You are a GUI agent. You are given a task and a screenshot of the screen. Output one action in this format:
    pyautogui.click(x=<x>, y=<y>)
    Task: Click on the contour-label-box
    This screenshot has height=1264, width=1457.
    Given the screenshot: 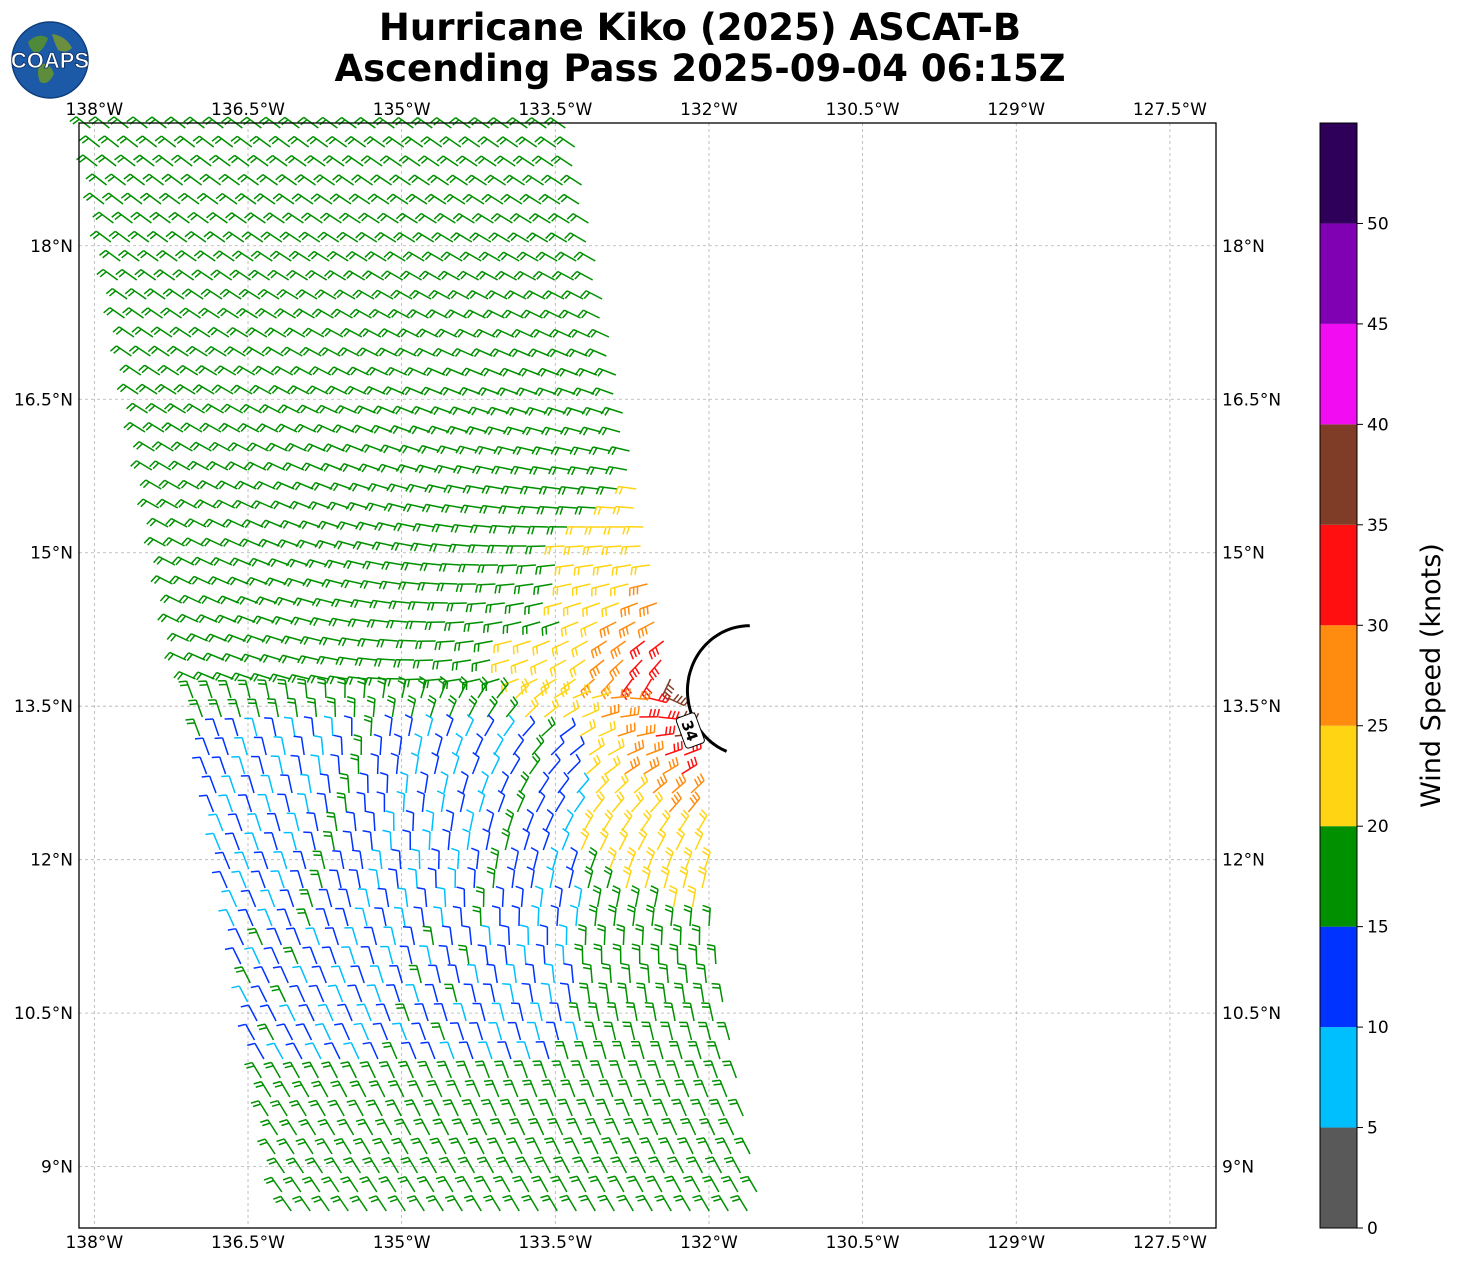 What is the action you would take?
    pyautogui.click(x=690, y=730)
    